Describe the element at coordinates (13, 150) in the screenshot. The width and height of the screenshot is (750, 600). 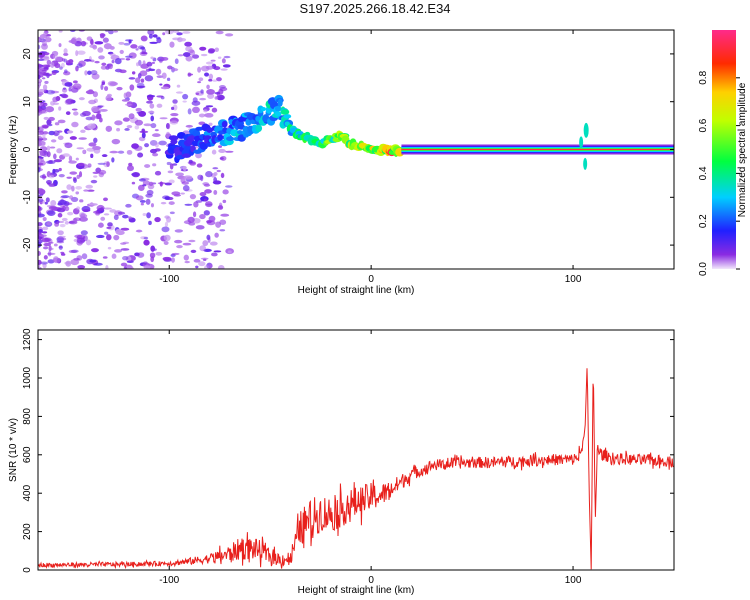
I see `spectrogram-y-axis-label: Frequency (Hz)` at that location.